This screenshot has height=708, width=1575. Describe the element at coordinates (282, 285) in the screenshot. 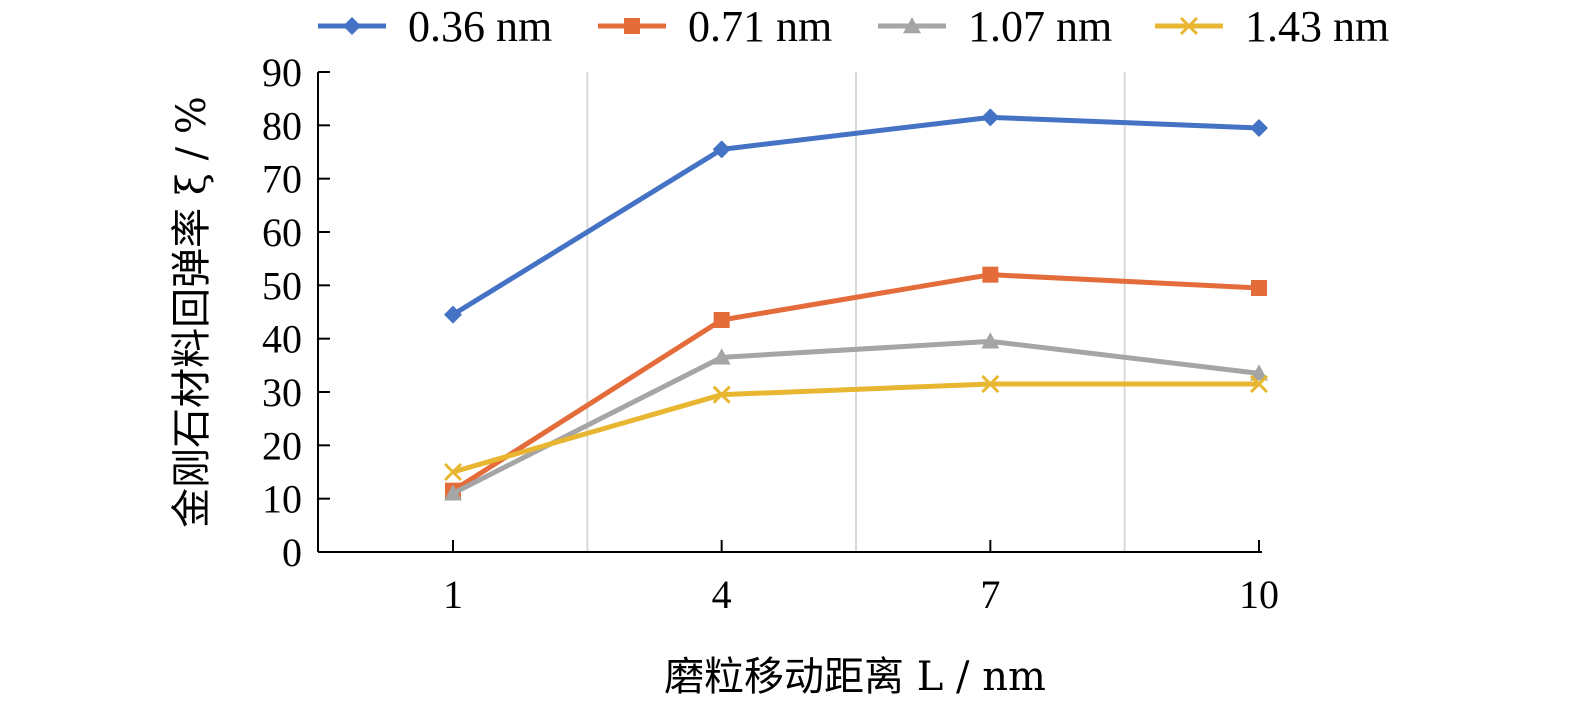

I see `y-tick-label: 50` at that location.